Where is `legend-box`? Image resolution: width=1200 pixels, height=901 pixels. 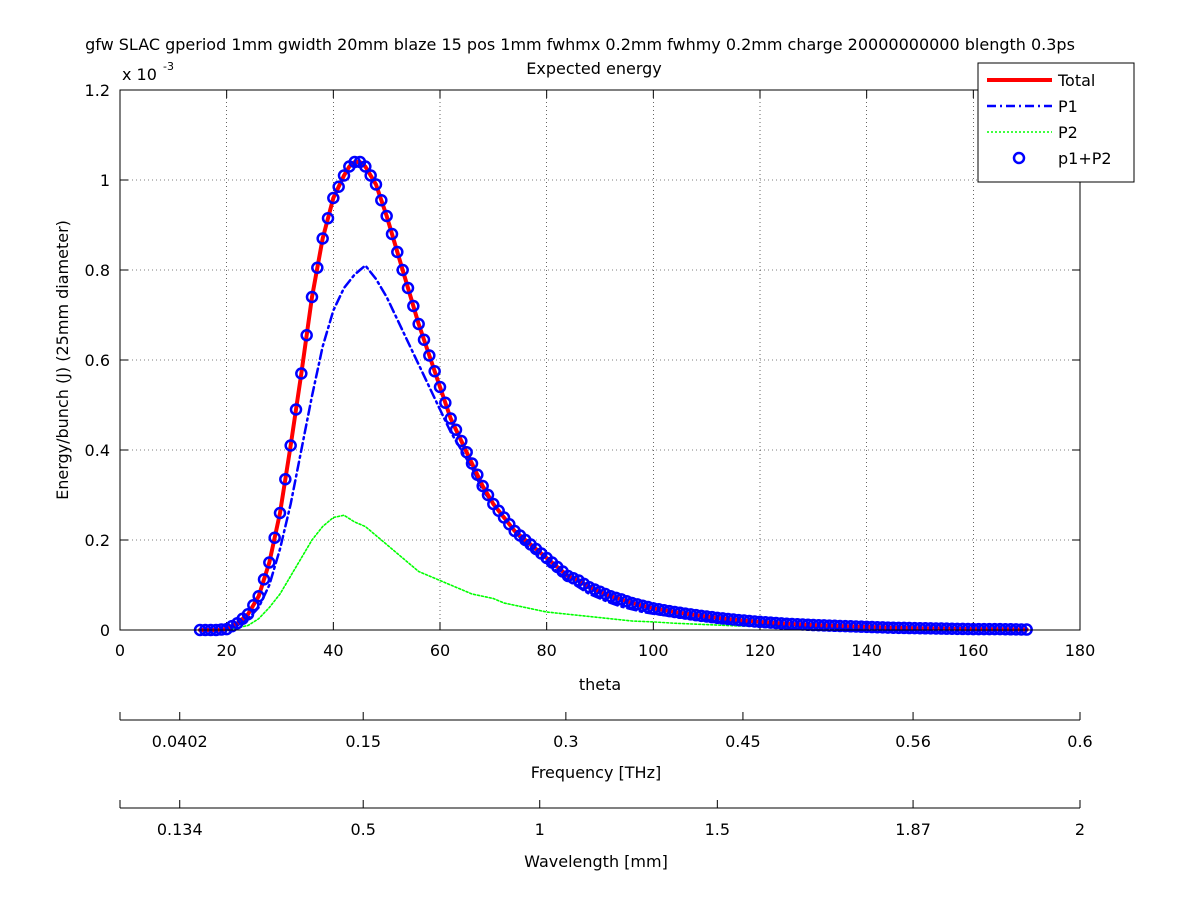 legend-box is located at coordinates (1056, 122).